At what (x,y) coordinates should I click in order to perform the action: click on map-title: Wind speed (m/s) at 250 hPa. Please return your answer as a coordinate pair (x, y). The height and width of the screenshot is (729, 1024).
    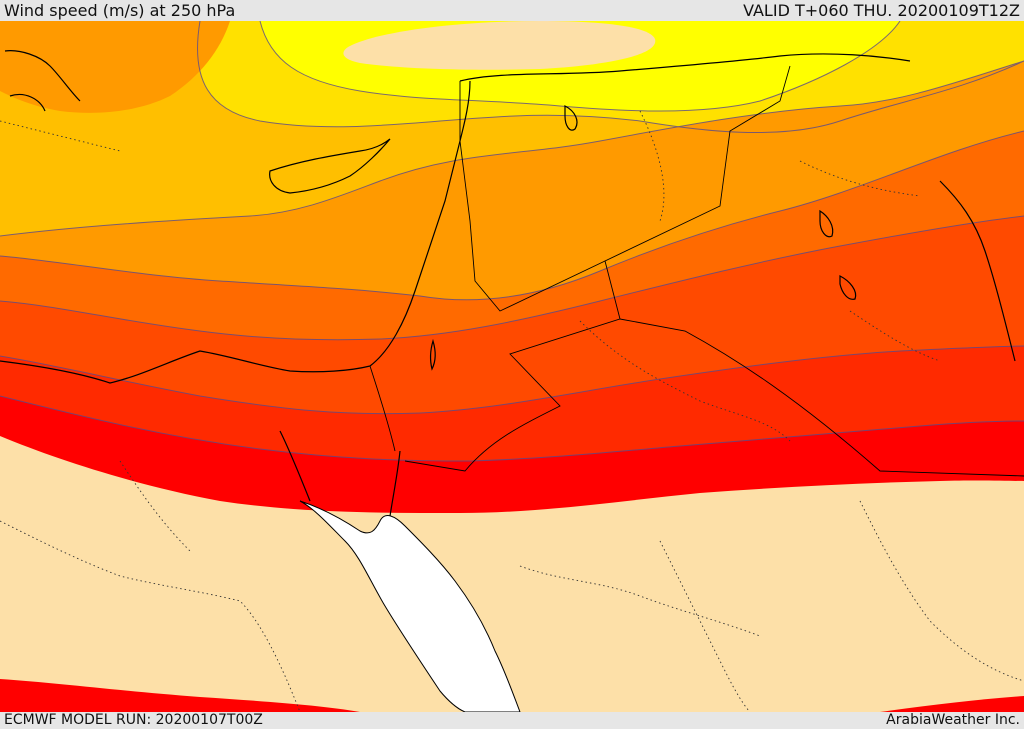
    Looking at the image, I should click on (120, 10).